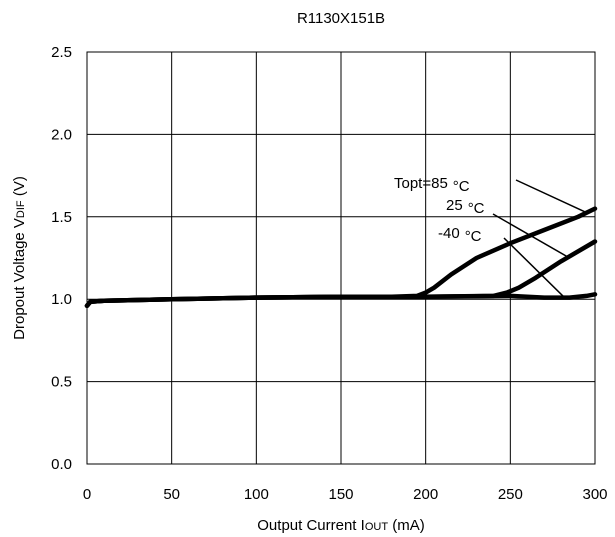 The image size is (615, 537). I want to click on x-tick-label: 150, so click(340, 494).